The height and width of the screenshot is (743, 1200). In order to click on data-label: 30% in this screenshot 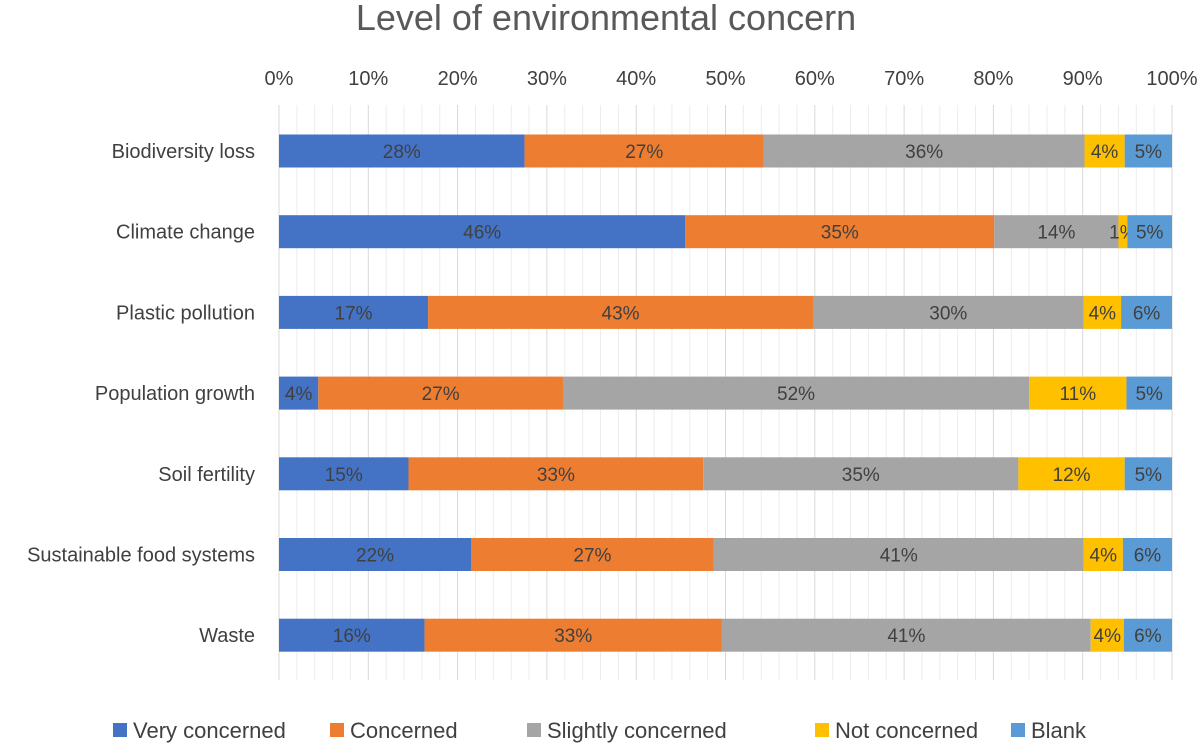, I will do `click(948, 313)`.